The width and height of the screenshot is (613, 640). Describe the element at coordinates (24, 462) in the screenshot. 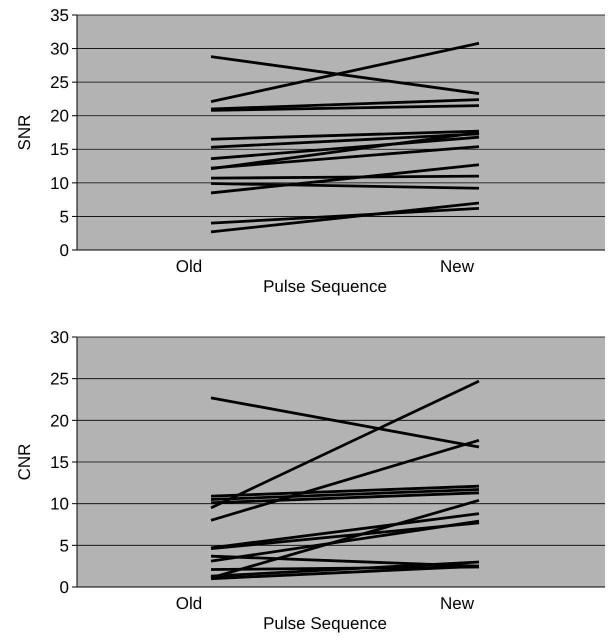

I see `y-axis-title: CNR` at that location.